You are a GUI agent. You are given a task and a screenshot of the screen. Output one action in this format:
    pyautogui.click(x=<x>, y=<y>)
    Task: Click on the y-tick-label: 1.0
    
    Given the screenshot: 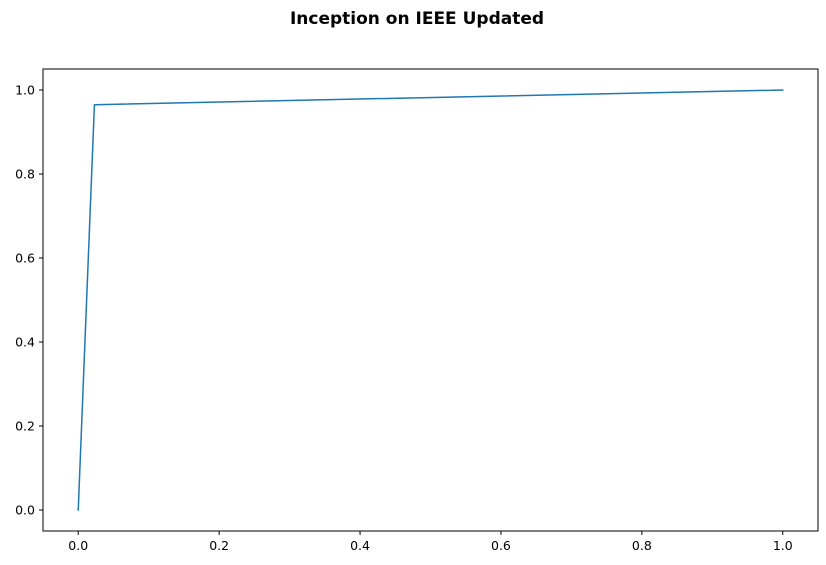 What is the action you would take?
    pyautogui.click(x=25, y=90)
    